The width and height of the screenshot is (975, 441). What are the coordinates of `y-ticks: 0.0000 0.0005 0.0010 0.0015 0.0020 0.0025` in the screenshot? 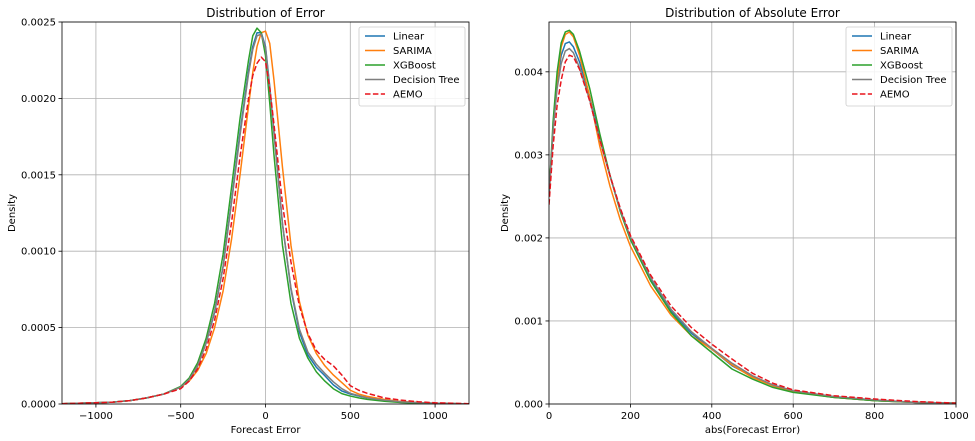 It's located at (41, 214).